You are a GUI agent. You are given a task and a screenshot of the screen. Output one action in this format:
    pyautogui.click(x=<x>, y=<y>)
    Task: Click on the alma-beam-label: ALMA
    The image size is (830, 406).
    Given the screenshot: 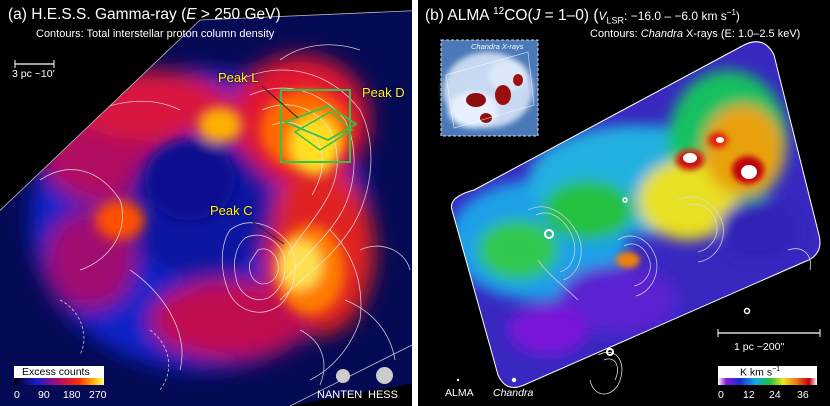 What is the action you would take?
    pyautogui.click(x=459, y=393)
    